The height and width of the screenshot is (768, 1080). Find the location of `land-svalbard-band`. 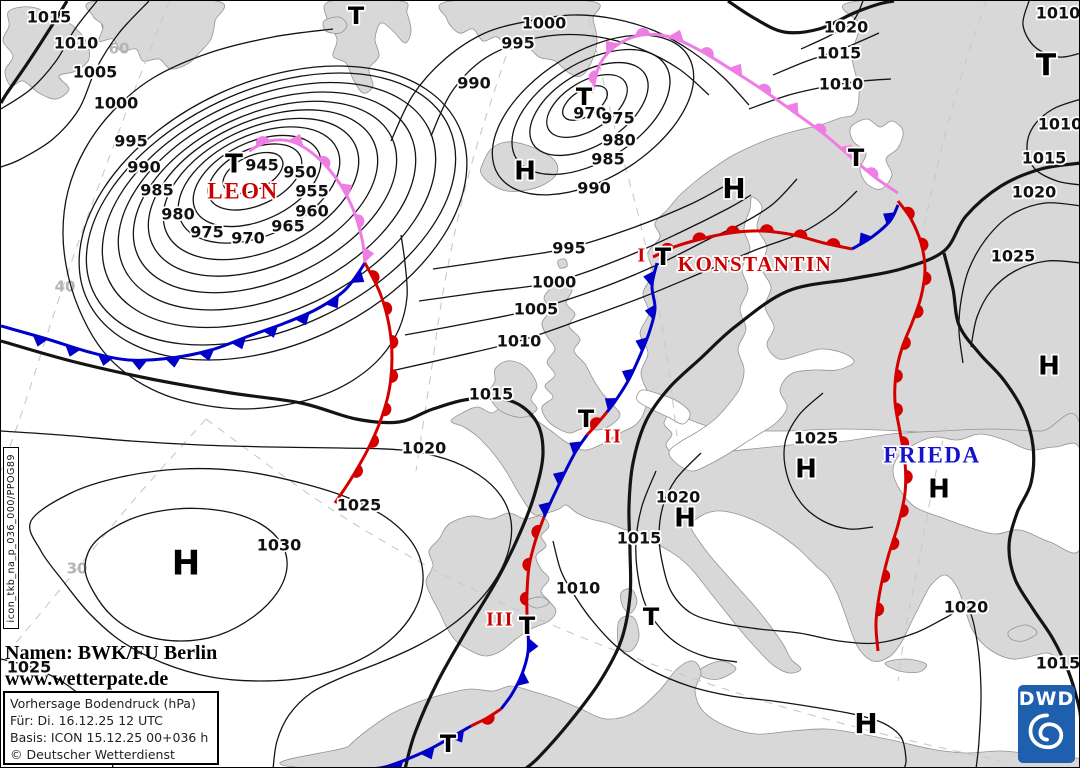

land-svalbard-band is located at coordinates (519, 39).